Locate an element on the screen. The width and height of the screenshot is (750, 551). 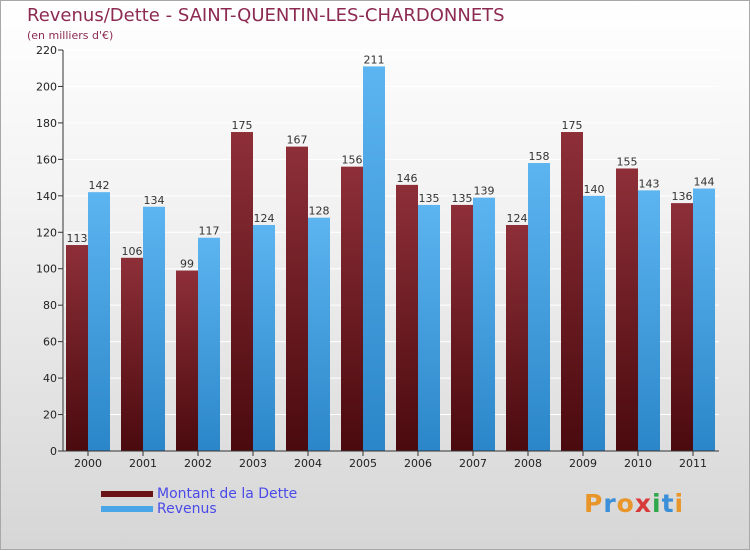
data-label: 142 is located at coordinates (99, 185).